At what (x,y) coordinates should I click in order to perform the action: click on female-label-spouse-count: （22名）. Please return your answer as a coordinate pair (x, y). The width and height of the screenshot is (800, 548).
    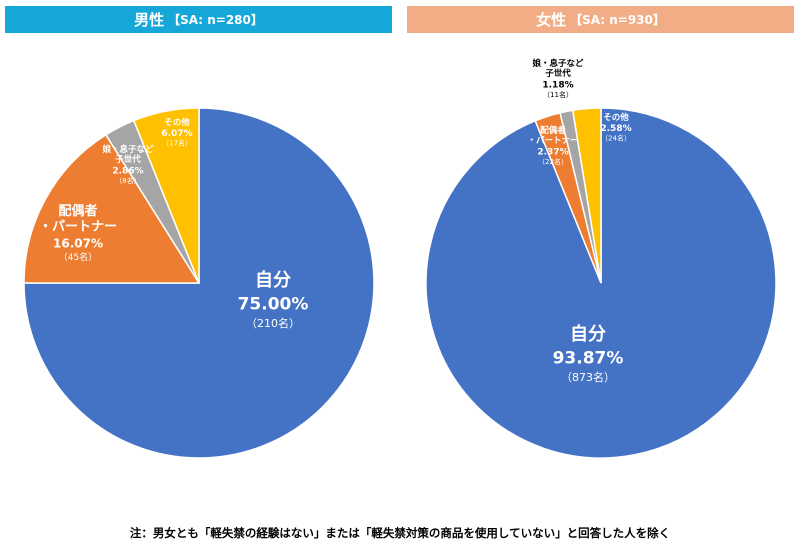
    Looking at the image, I should click on (553, 161).